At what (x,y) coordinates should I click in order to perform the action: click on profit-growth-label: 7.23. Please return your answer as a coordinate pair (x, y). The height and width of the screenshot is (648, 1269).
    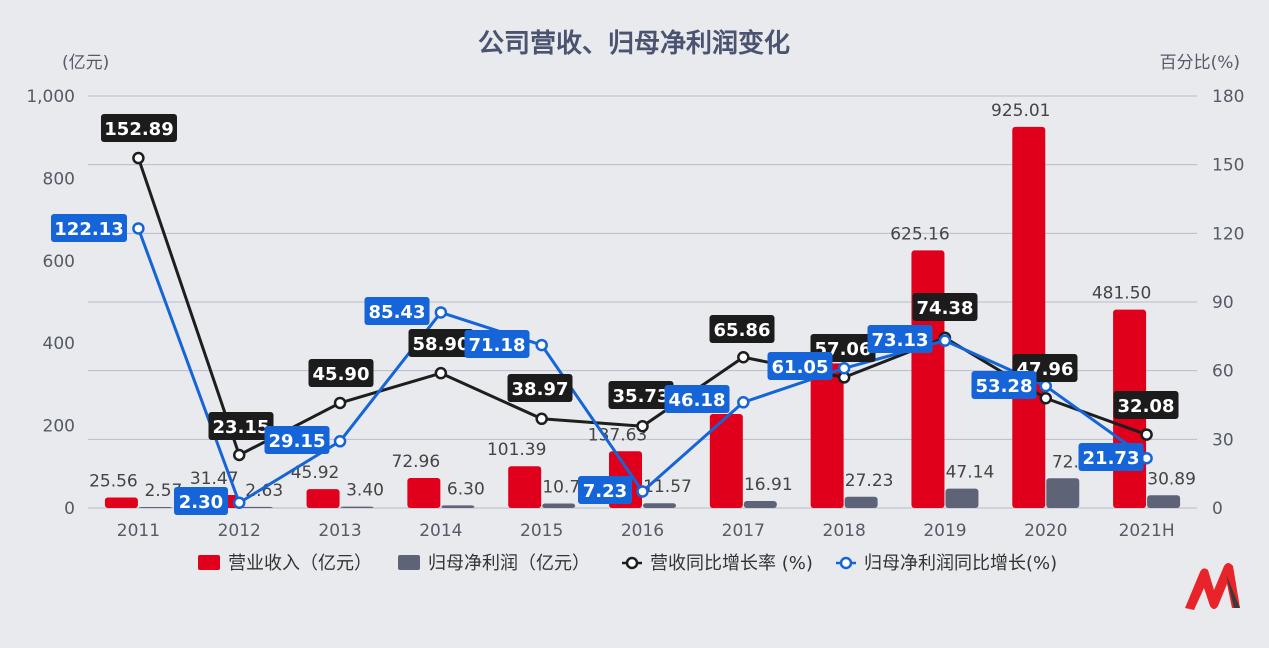
    Looking at the image, I should click on (605, 490).